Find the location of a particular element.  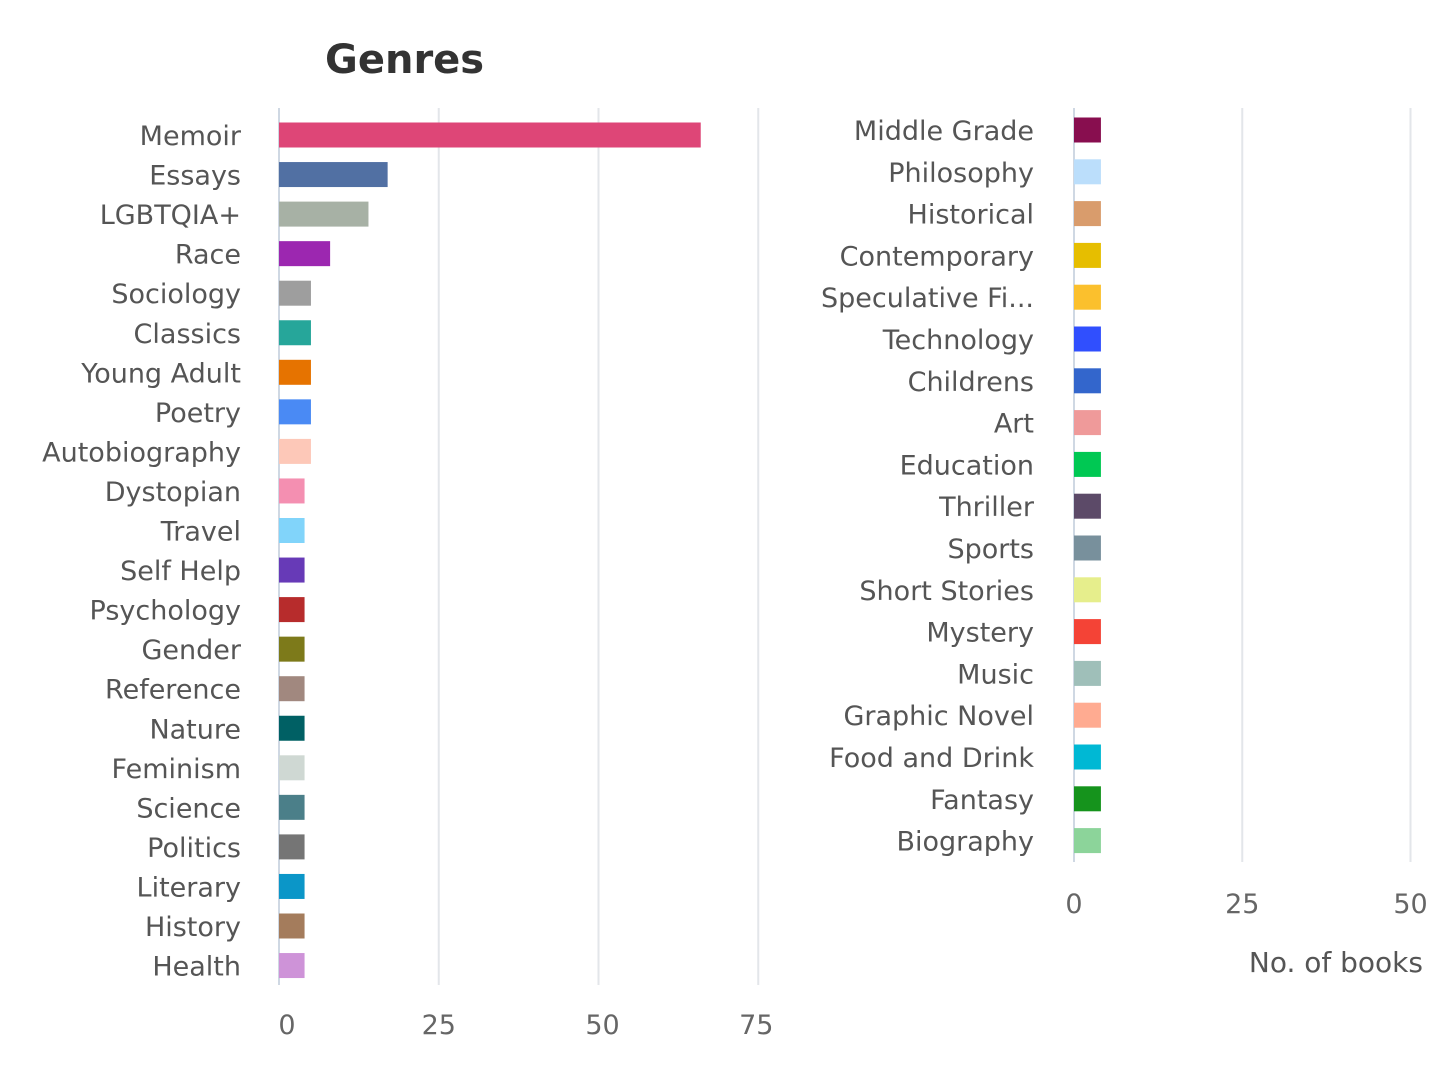

category-label: Science is located at coordinates (188, 808).